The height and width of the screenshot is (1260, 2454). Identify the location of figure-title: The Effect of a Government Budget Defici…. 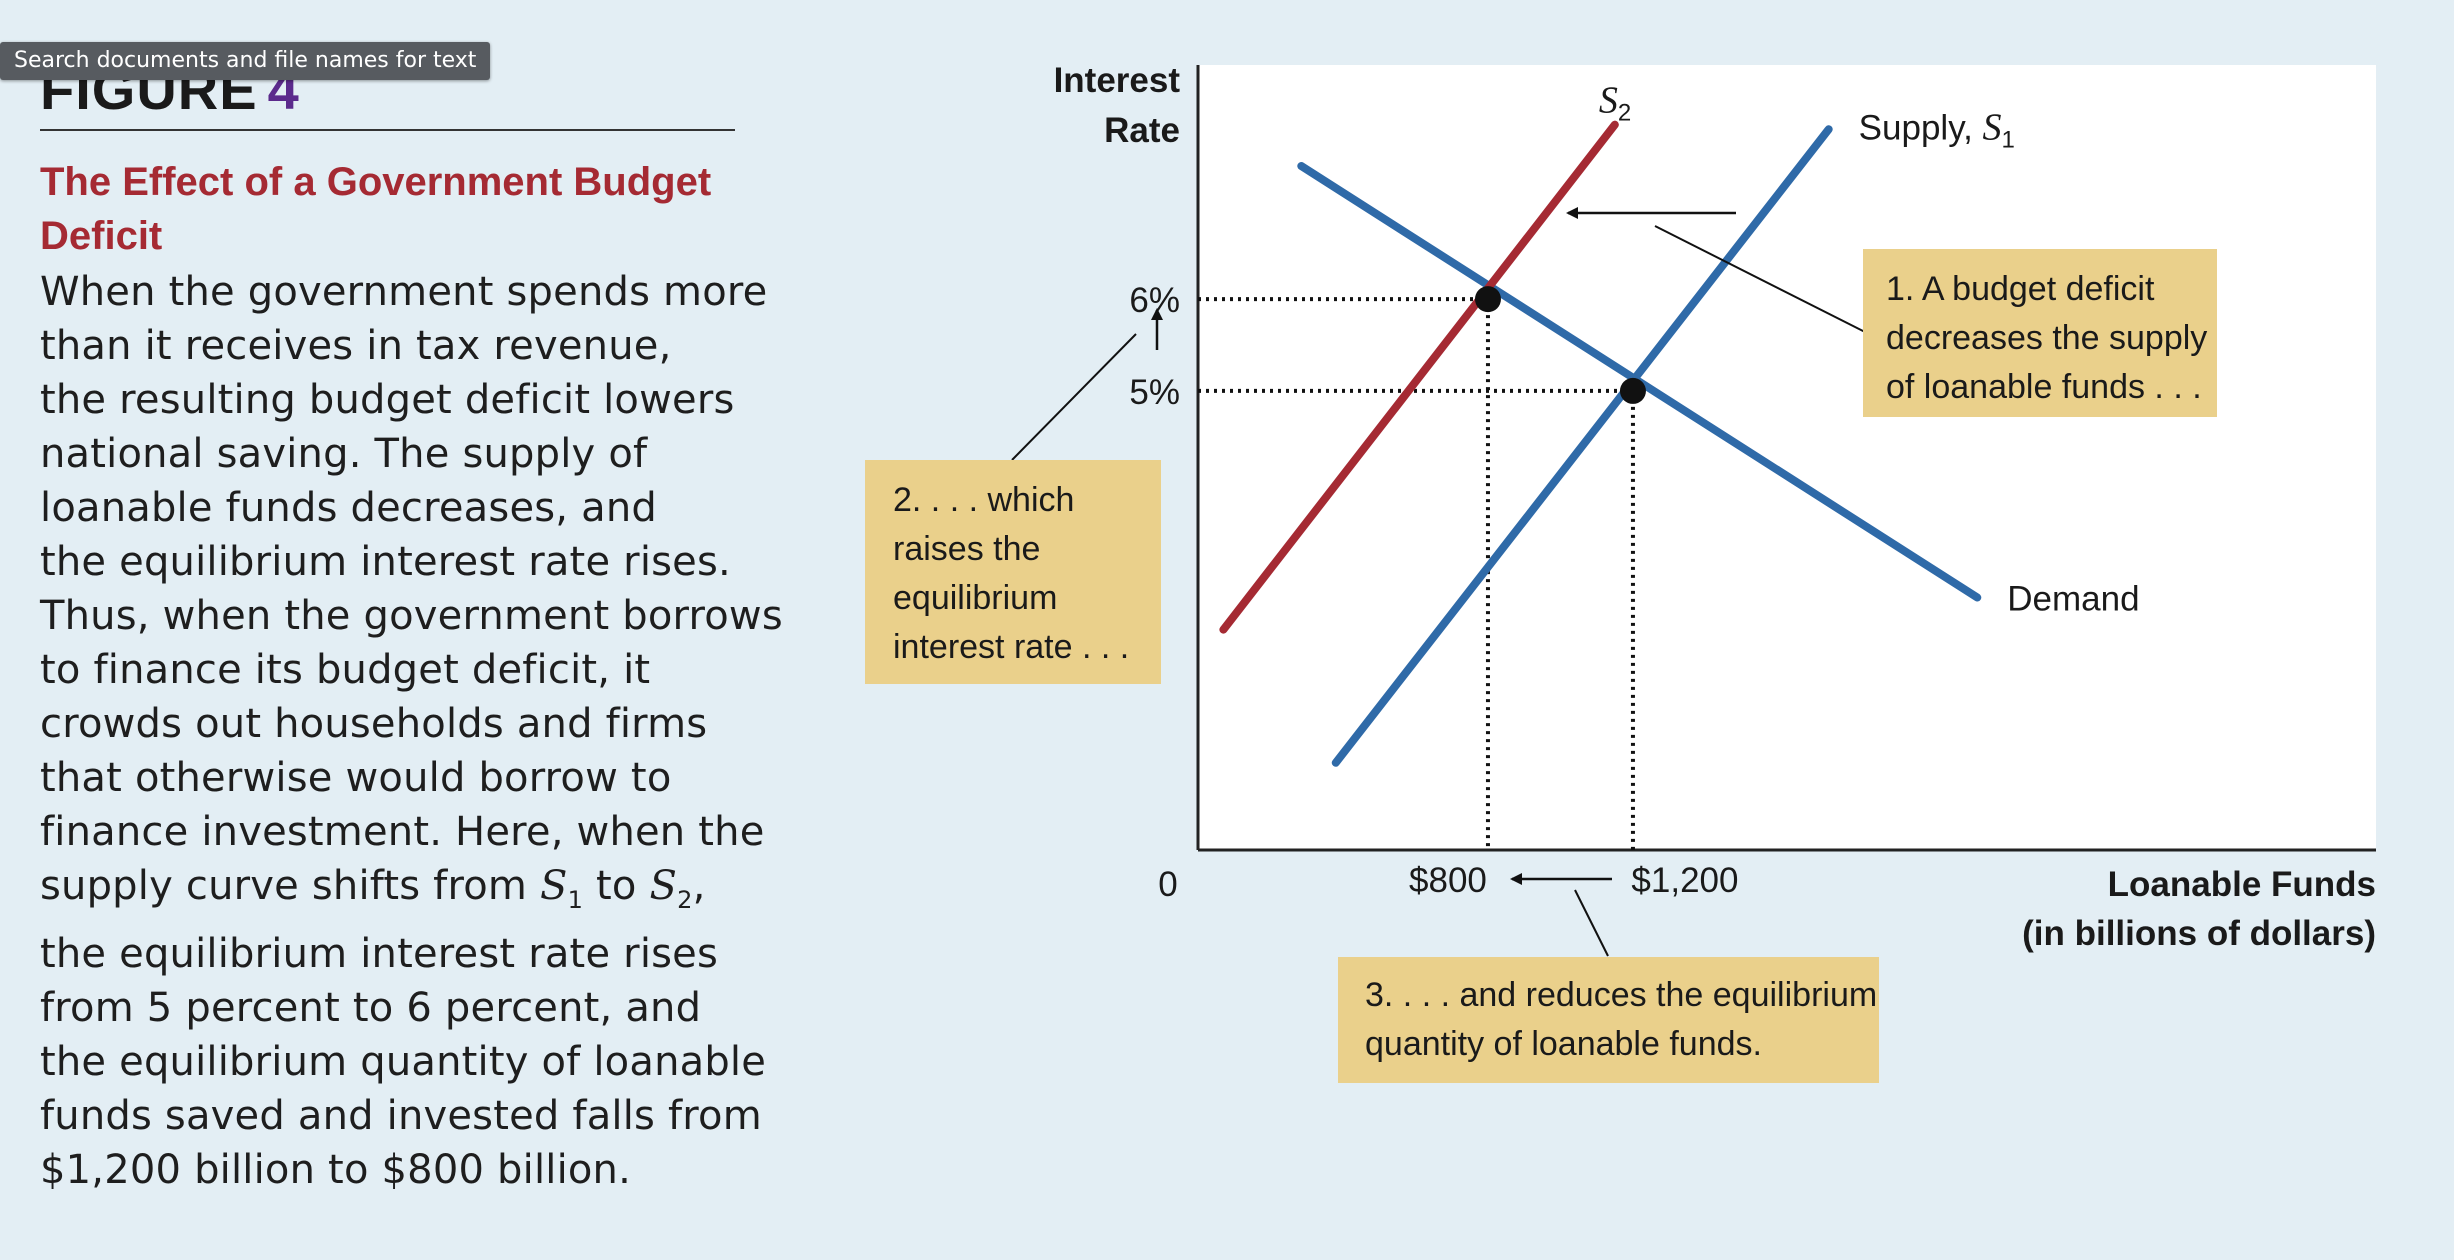
(387, 209).